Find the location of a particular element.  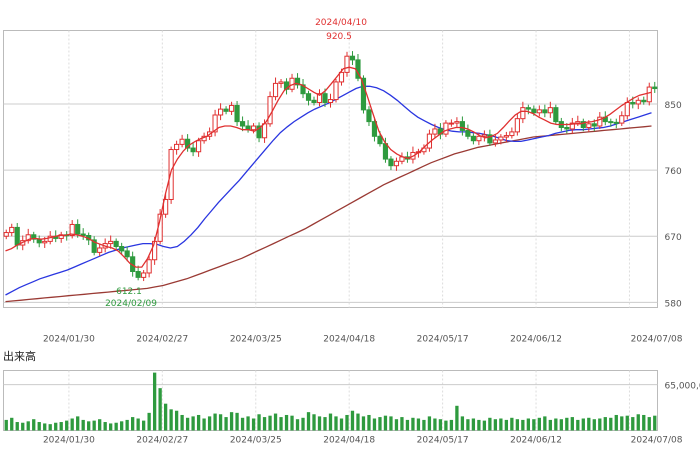

volume-x-tick: 2024/01/30 is located at coordinates (69, 441).